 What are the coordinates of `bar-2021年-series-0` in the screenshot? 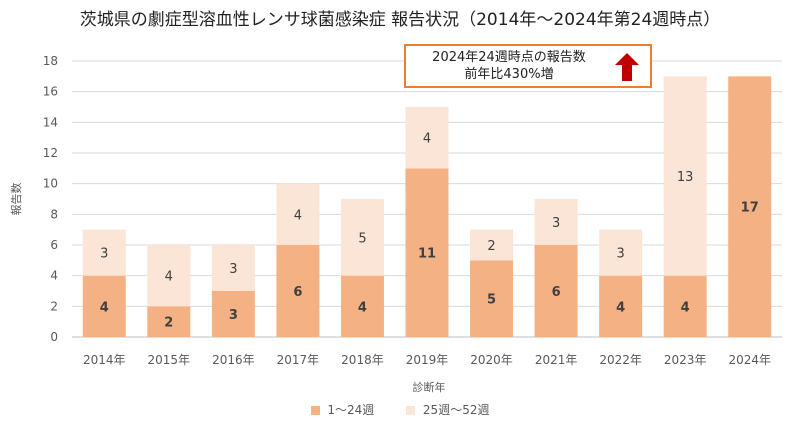 It's located at (556, 291).